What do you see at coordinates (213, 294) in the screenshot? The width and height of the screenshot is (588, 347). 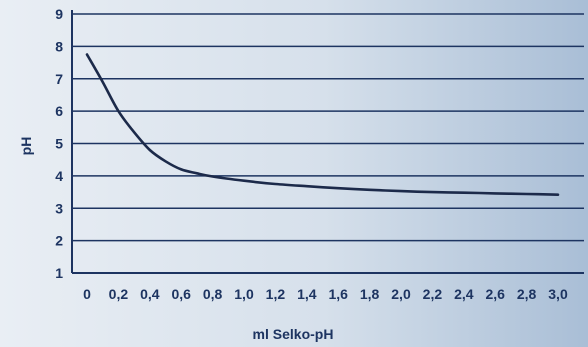 I see `x-tick-label-4: 0,8` at bounding box center [213, 294].